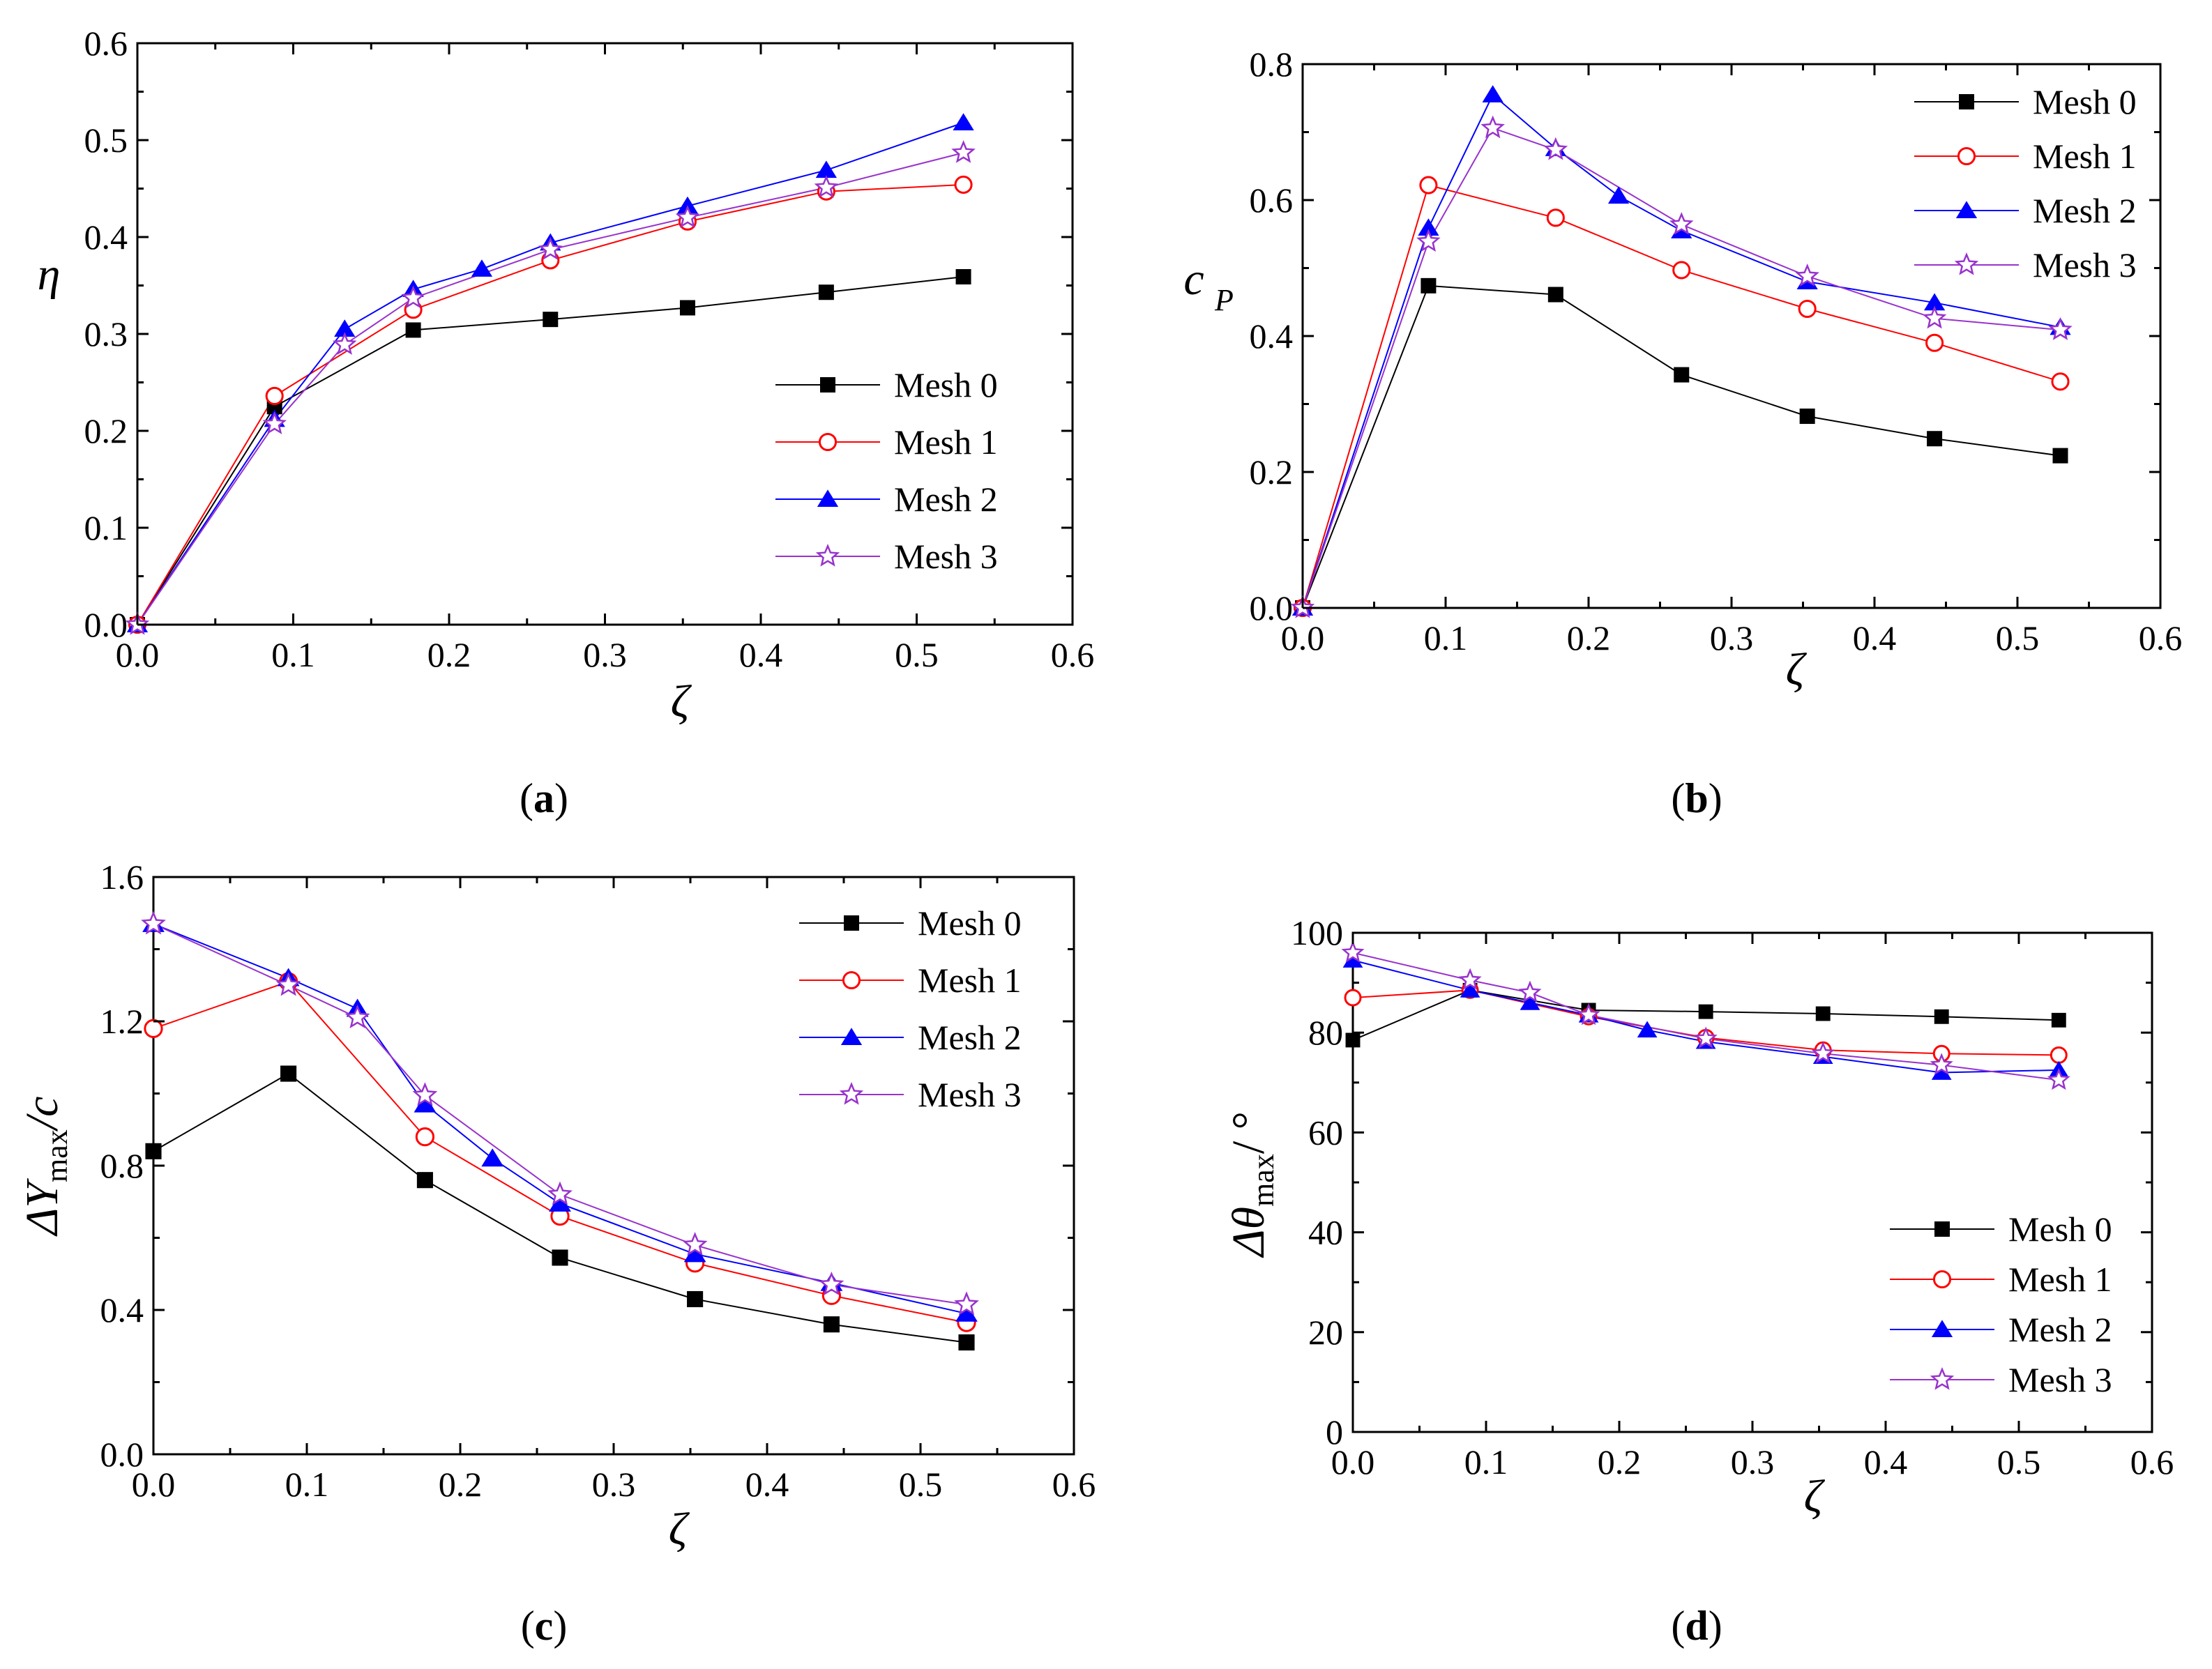 This screenshot has height=1669, width=2212. What do you see at coordinates (122, 1454) in the screenshot?
I see `y-tick-label: 0.0` at bounding box center [122, 1454].